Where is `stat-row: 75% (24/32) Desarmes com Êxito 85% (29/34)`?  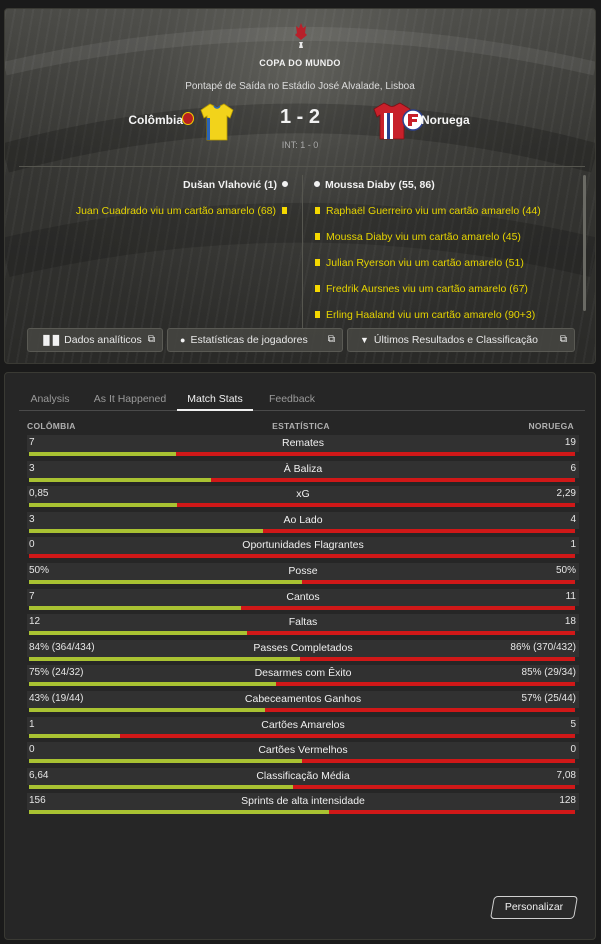
stat-row: 75% (24/32) Desarmes com Êxito 85% (29/34) is located at coordinates (303, 677).